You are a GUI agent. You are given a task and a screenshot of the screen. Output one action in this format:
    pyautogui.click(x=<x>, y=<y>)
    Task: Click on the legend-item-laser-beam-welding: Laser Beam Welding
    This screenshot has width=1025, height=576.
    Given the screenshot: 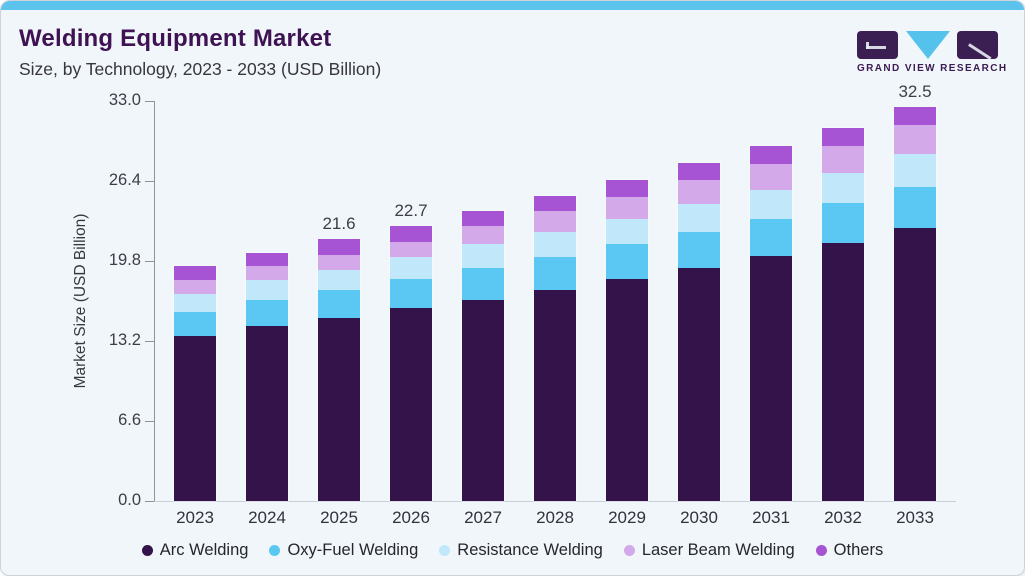 What is the action you would take?
    pyautogui.click(x=709, y=550)
    